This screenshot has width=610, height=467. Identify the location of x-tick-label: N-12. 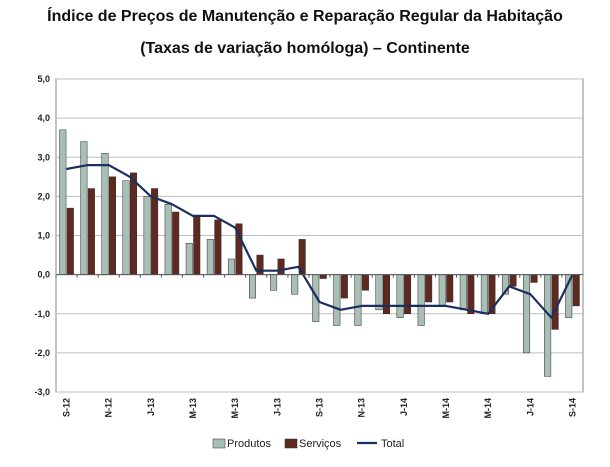
(109, 408).